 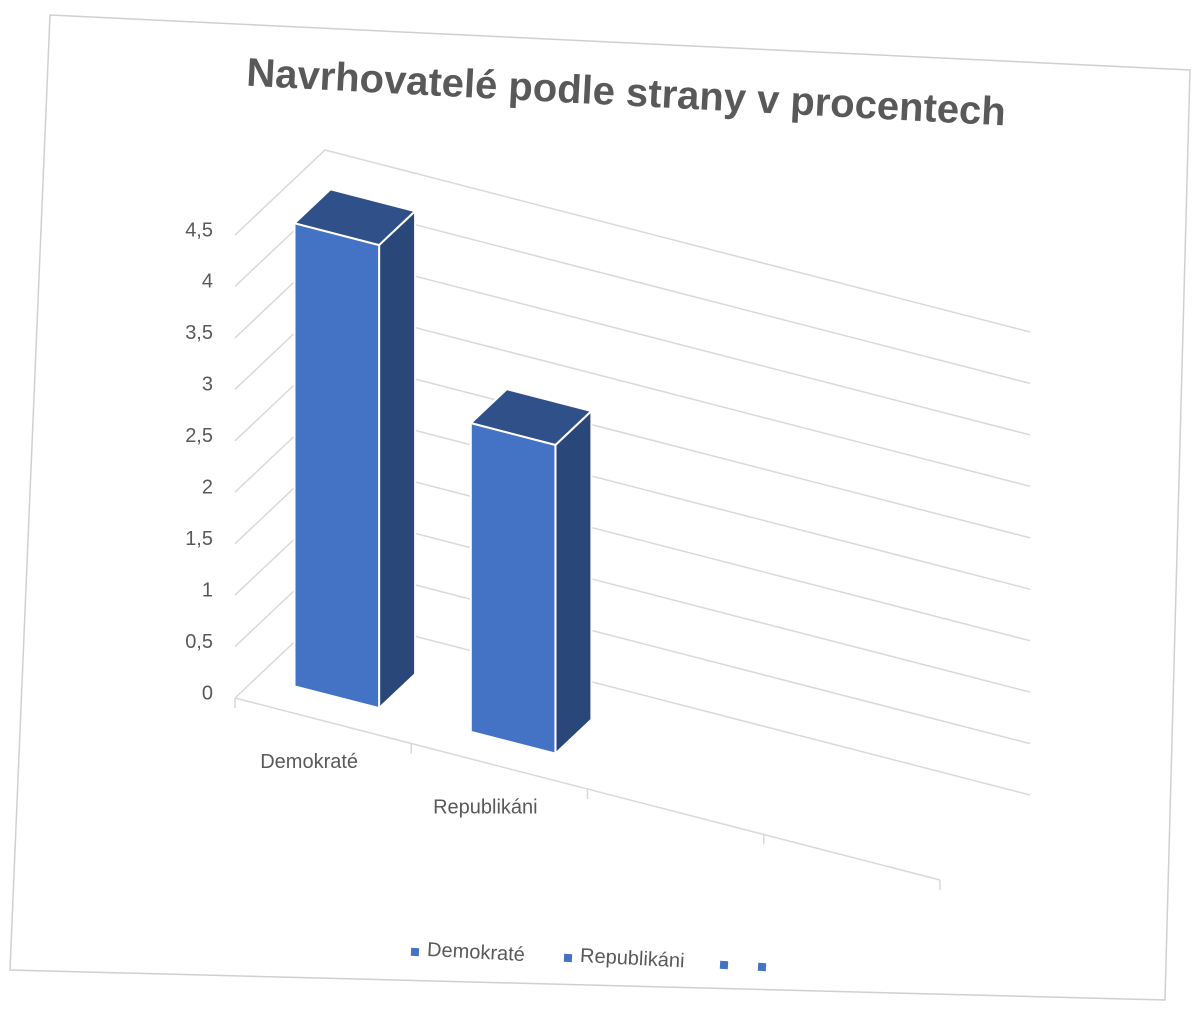 I want to click on legend-label: Republikáni, so click(x=633, y=958).